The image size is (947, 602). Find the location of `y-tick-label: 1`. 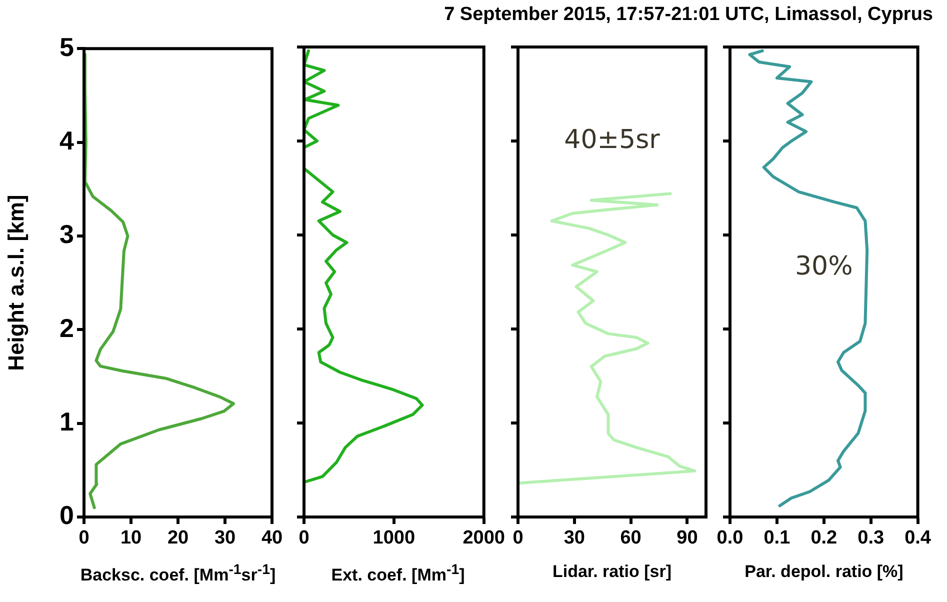

y-tick-label: 1 is located at coordinates (67, 421).